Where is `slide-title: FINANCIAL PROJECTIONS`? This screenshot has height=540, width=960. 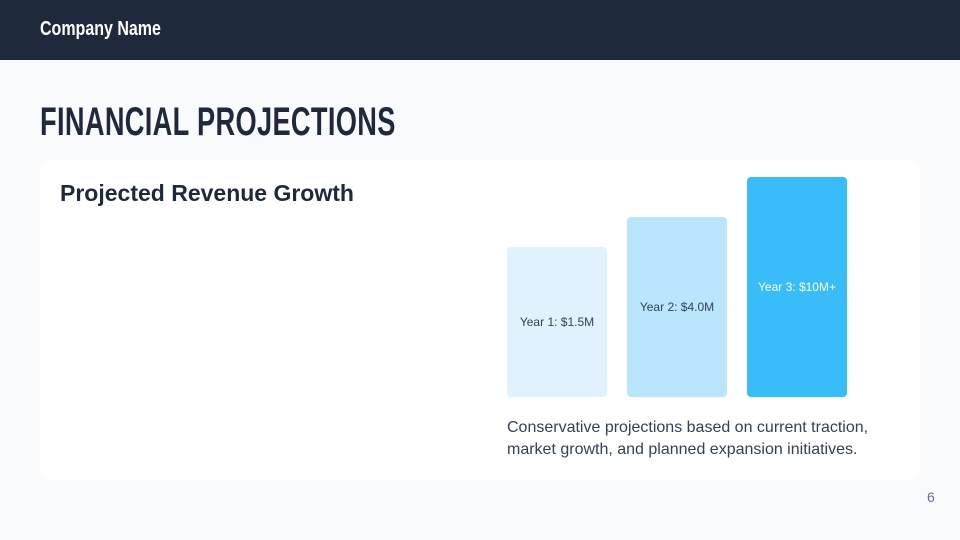
slide-title: FINANCIAL PROJECTIONS is located at coordinates (218, 122).